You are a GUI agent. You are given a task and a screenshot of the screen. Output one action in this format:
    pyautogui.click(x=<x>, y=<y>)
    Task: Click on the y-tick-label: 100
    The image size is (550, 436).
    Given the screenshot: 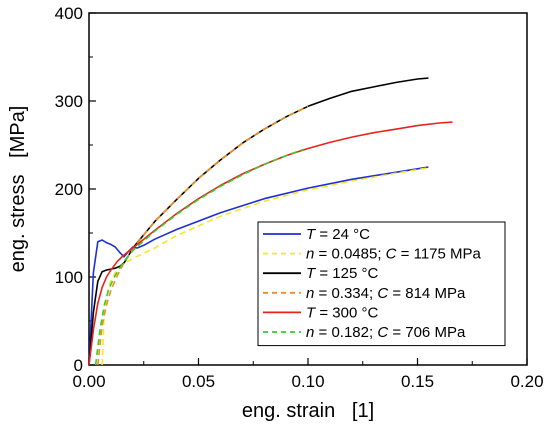 What is the action you would take?
    pyautogui.click(x=69, y=277)
    